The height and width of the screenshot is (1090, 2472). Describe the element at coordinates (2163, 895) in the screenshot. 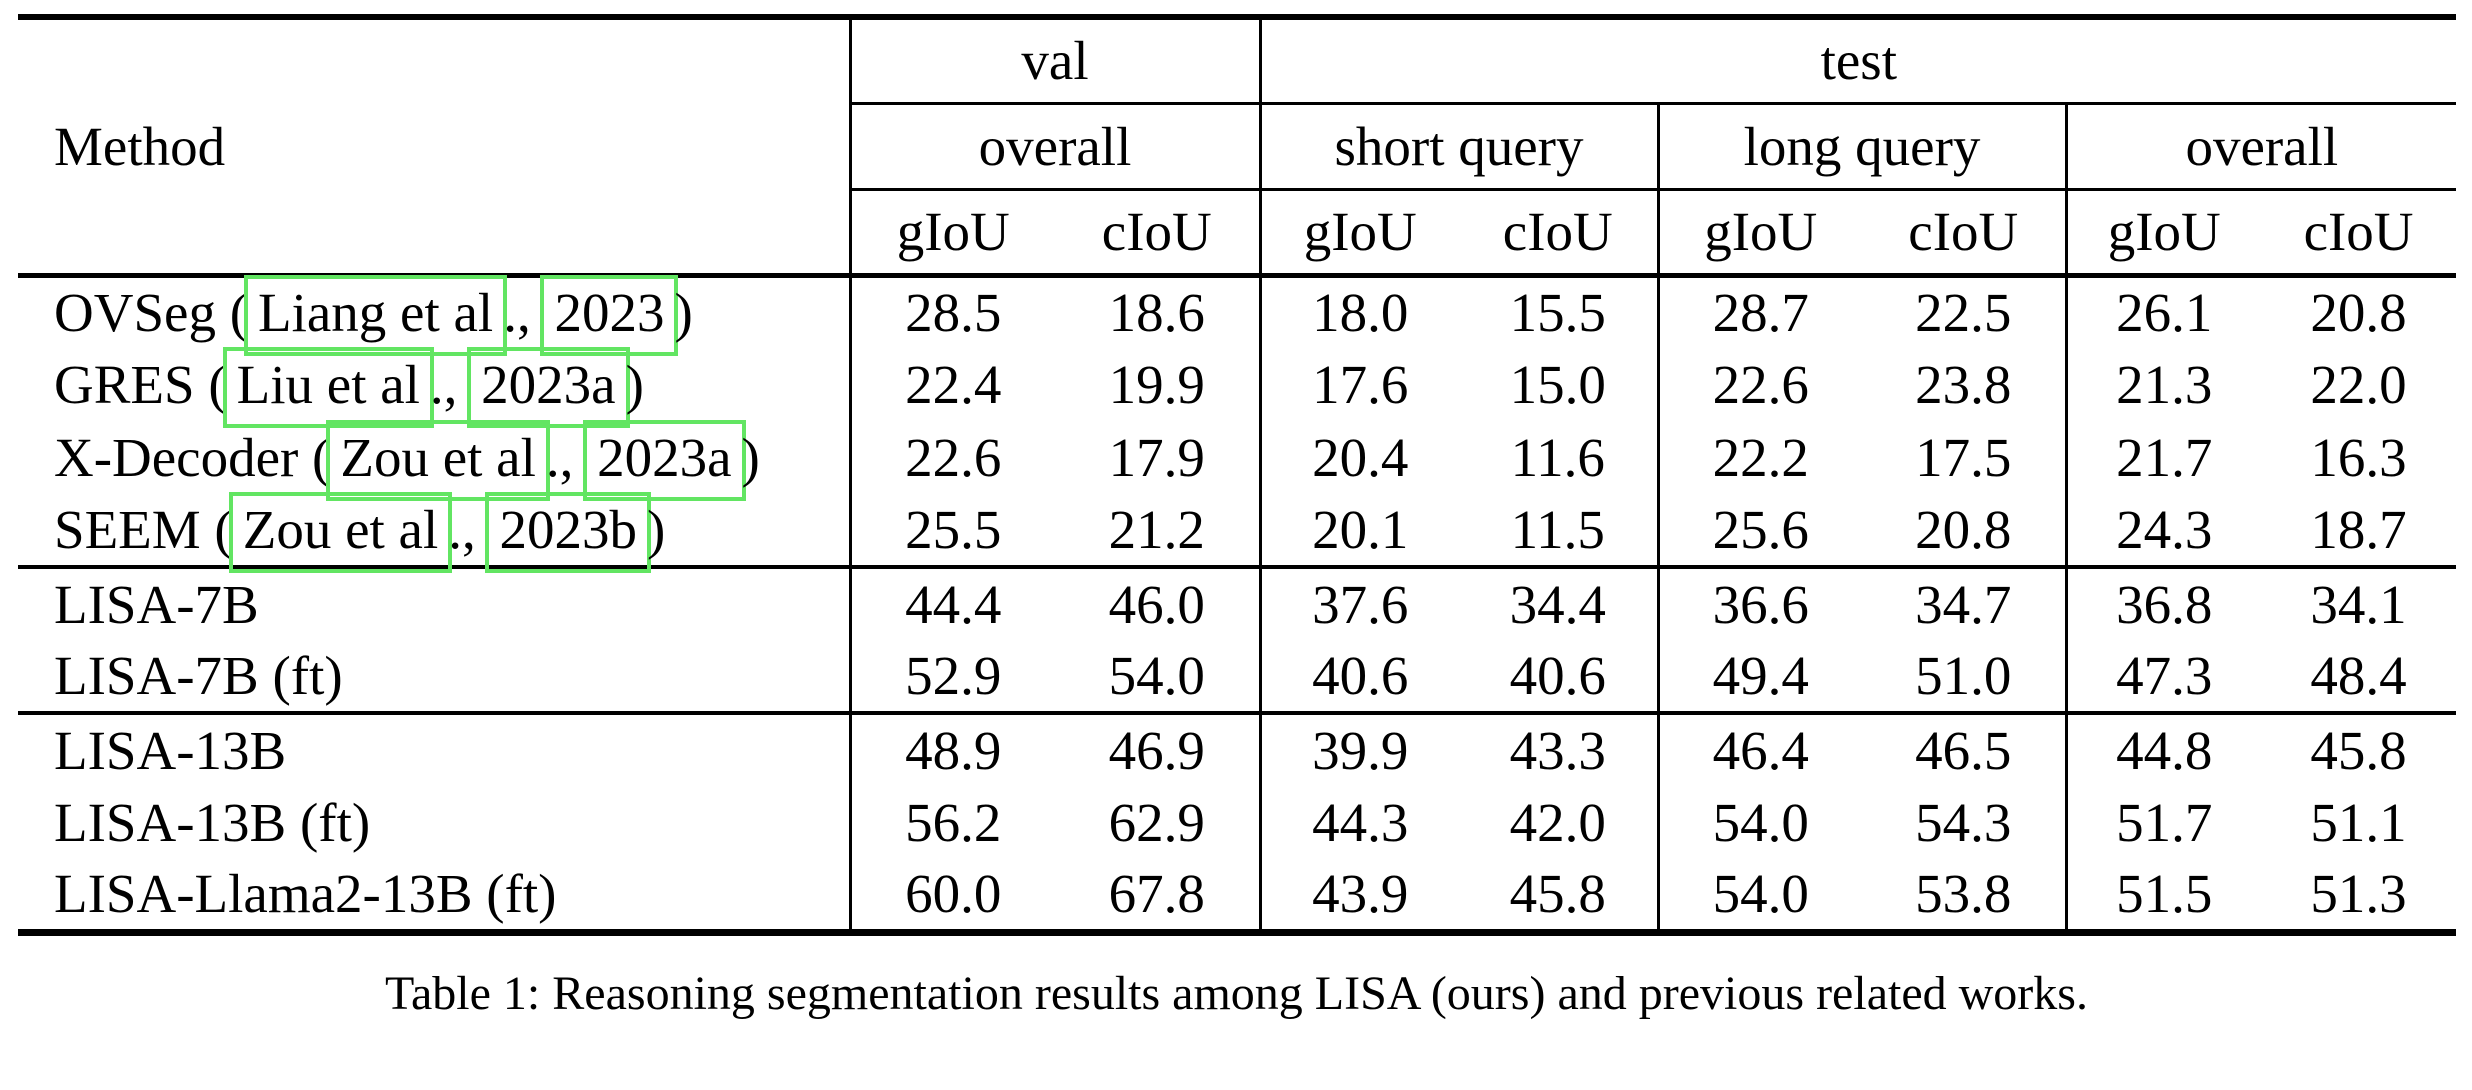

I see `metric-value-cell: 51.5` at that location.